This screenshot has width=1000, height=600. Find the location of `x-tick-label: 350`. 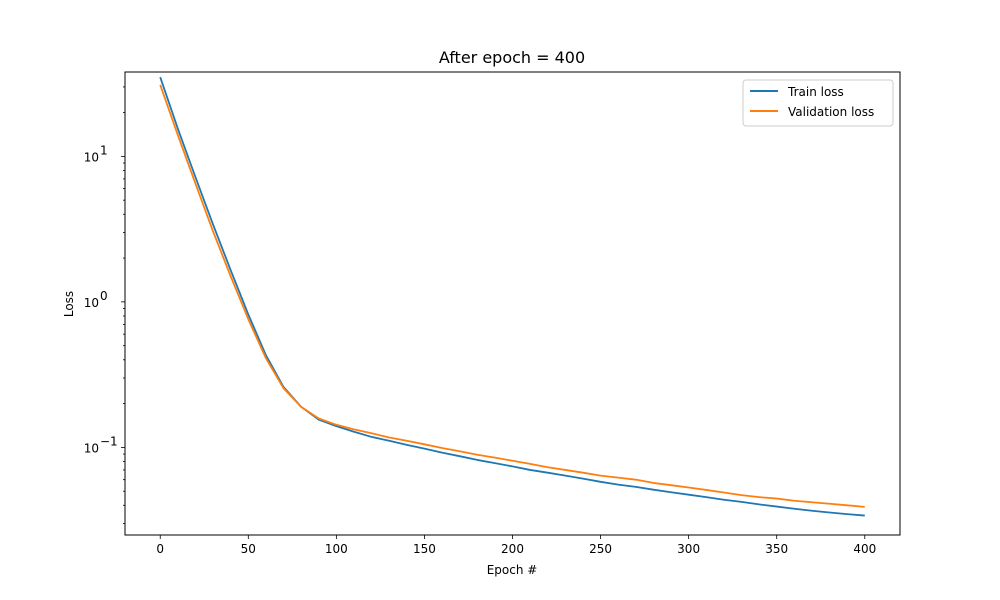

x-tick-label: 350 is located at coordinates (776, 549).